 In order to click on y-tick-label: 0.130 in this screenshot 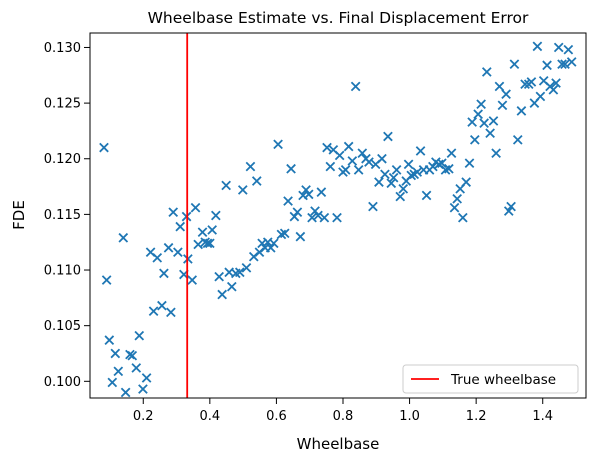, I will do `click(62, 48)`.